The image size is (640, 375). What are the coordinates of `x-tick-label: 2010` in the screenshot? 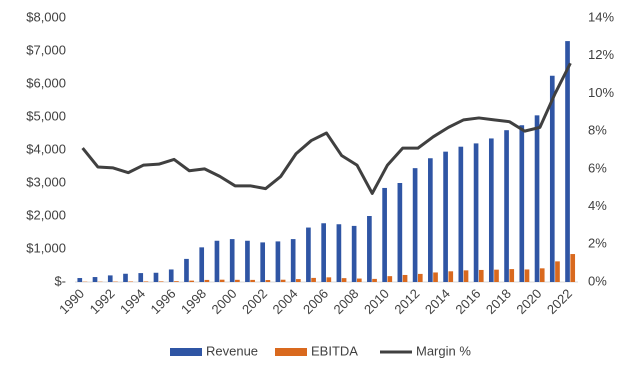 It's located at (376, 301).